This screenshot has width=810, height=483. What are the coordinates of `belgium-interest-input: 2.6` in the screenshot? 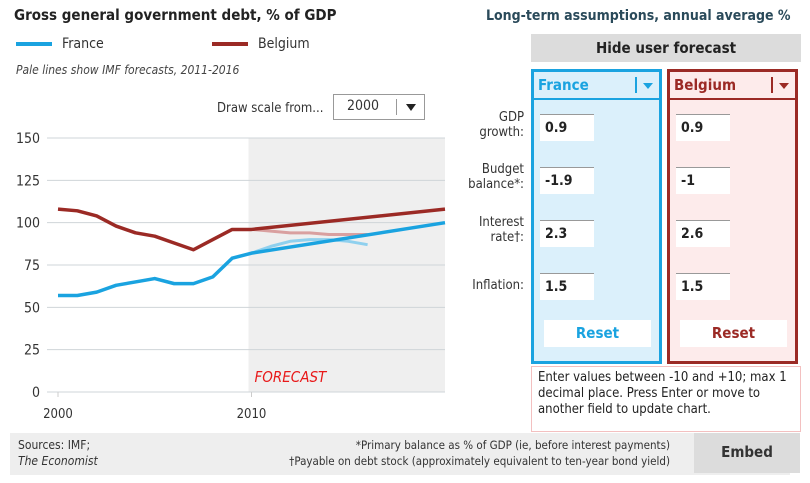 It's located at (703, 233).